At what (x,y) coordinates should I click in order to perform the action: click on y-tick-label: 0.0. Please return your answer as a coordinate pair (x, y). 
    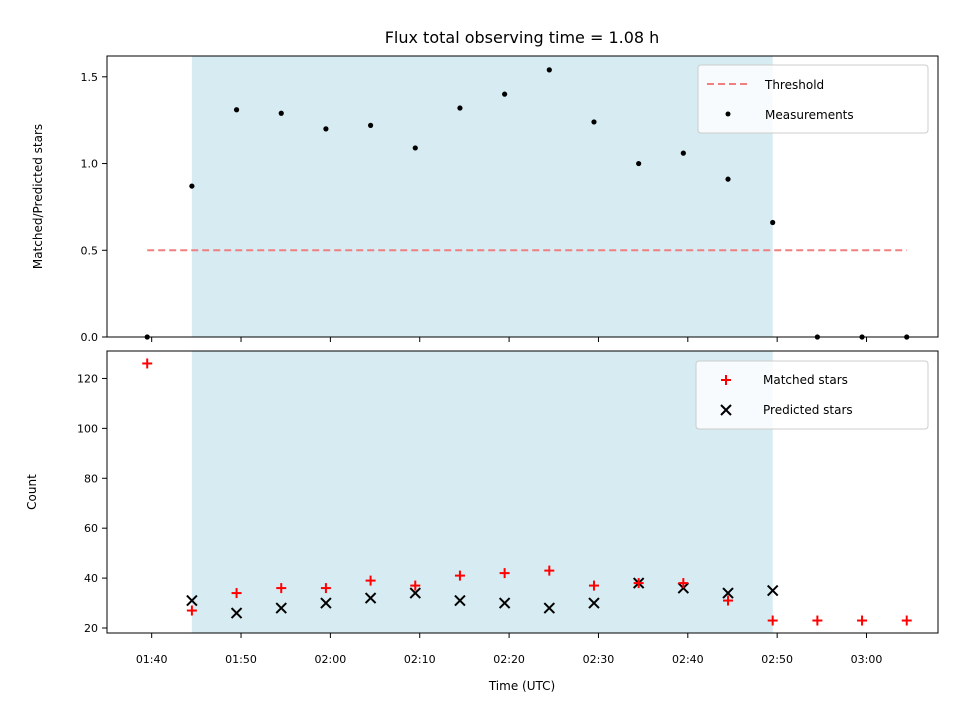
    Looking at the image, I should click on (90, 337).